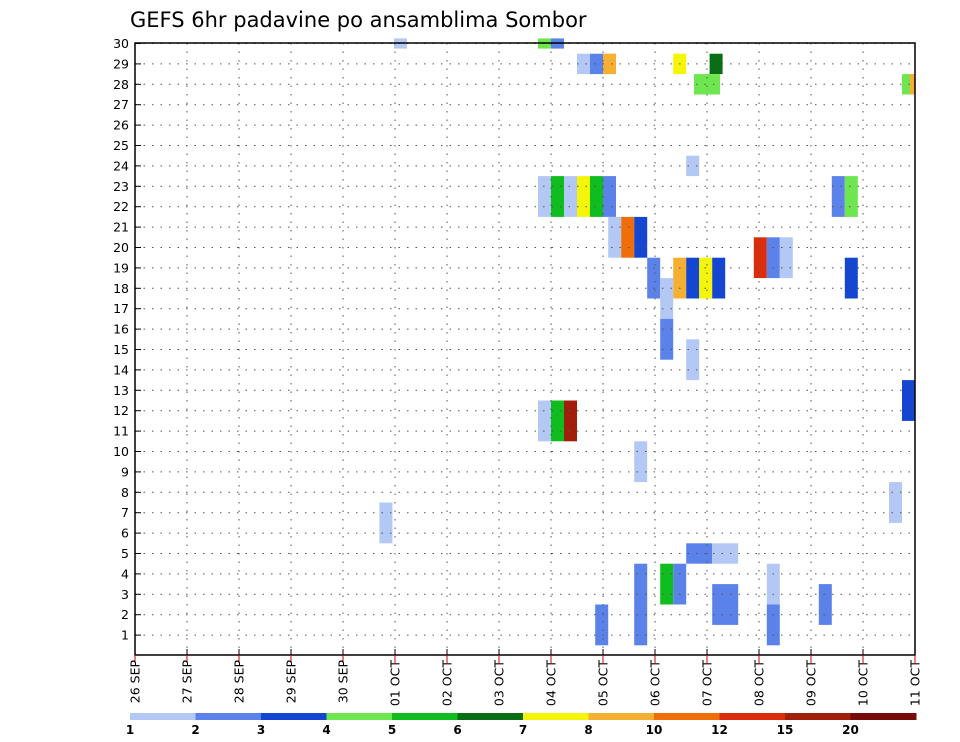 The width and height of the screenshot is (960, 742). What do you see at coordinates (195, 730) in the screenshot?
I see `colorbar-label: 2` at bounding box center [195, 730].